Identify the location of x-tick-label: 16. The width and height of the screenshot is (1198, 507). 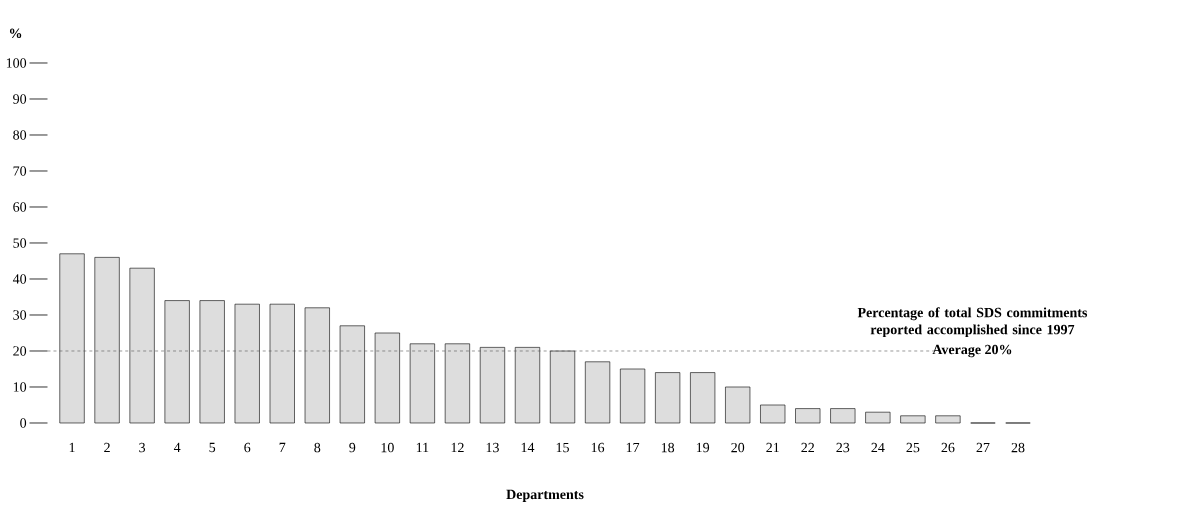
(598, 448).